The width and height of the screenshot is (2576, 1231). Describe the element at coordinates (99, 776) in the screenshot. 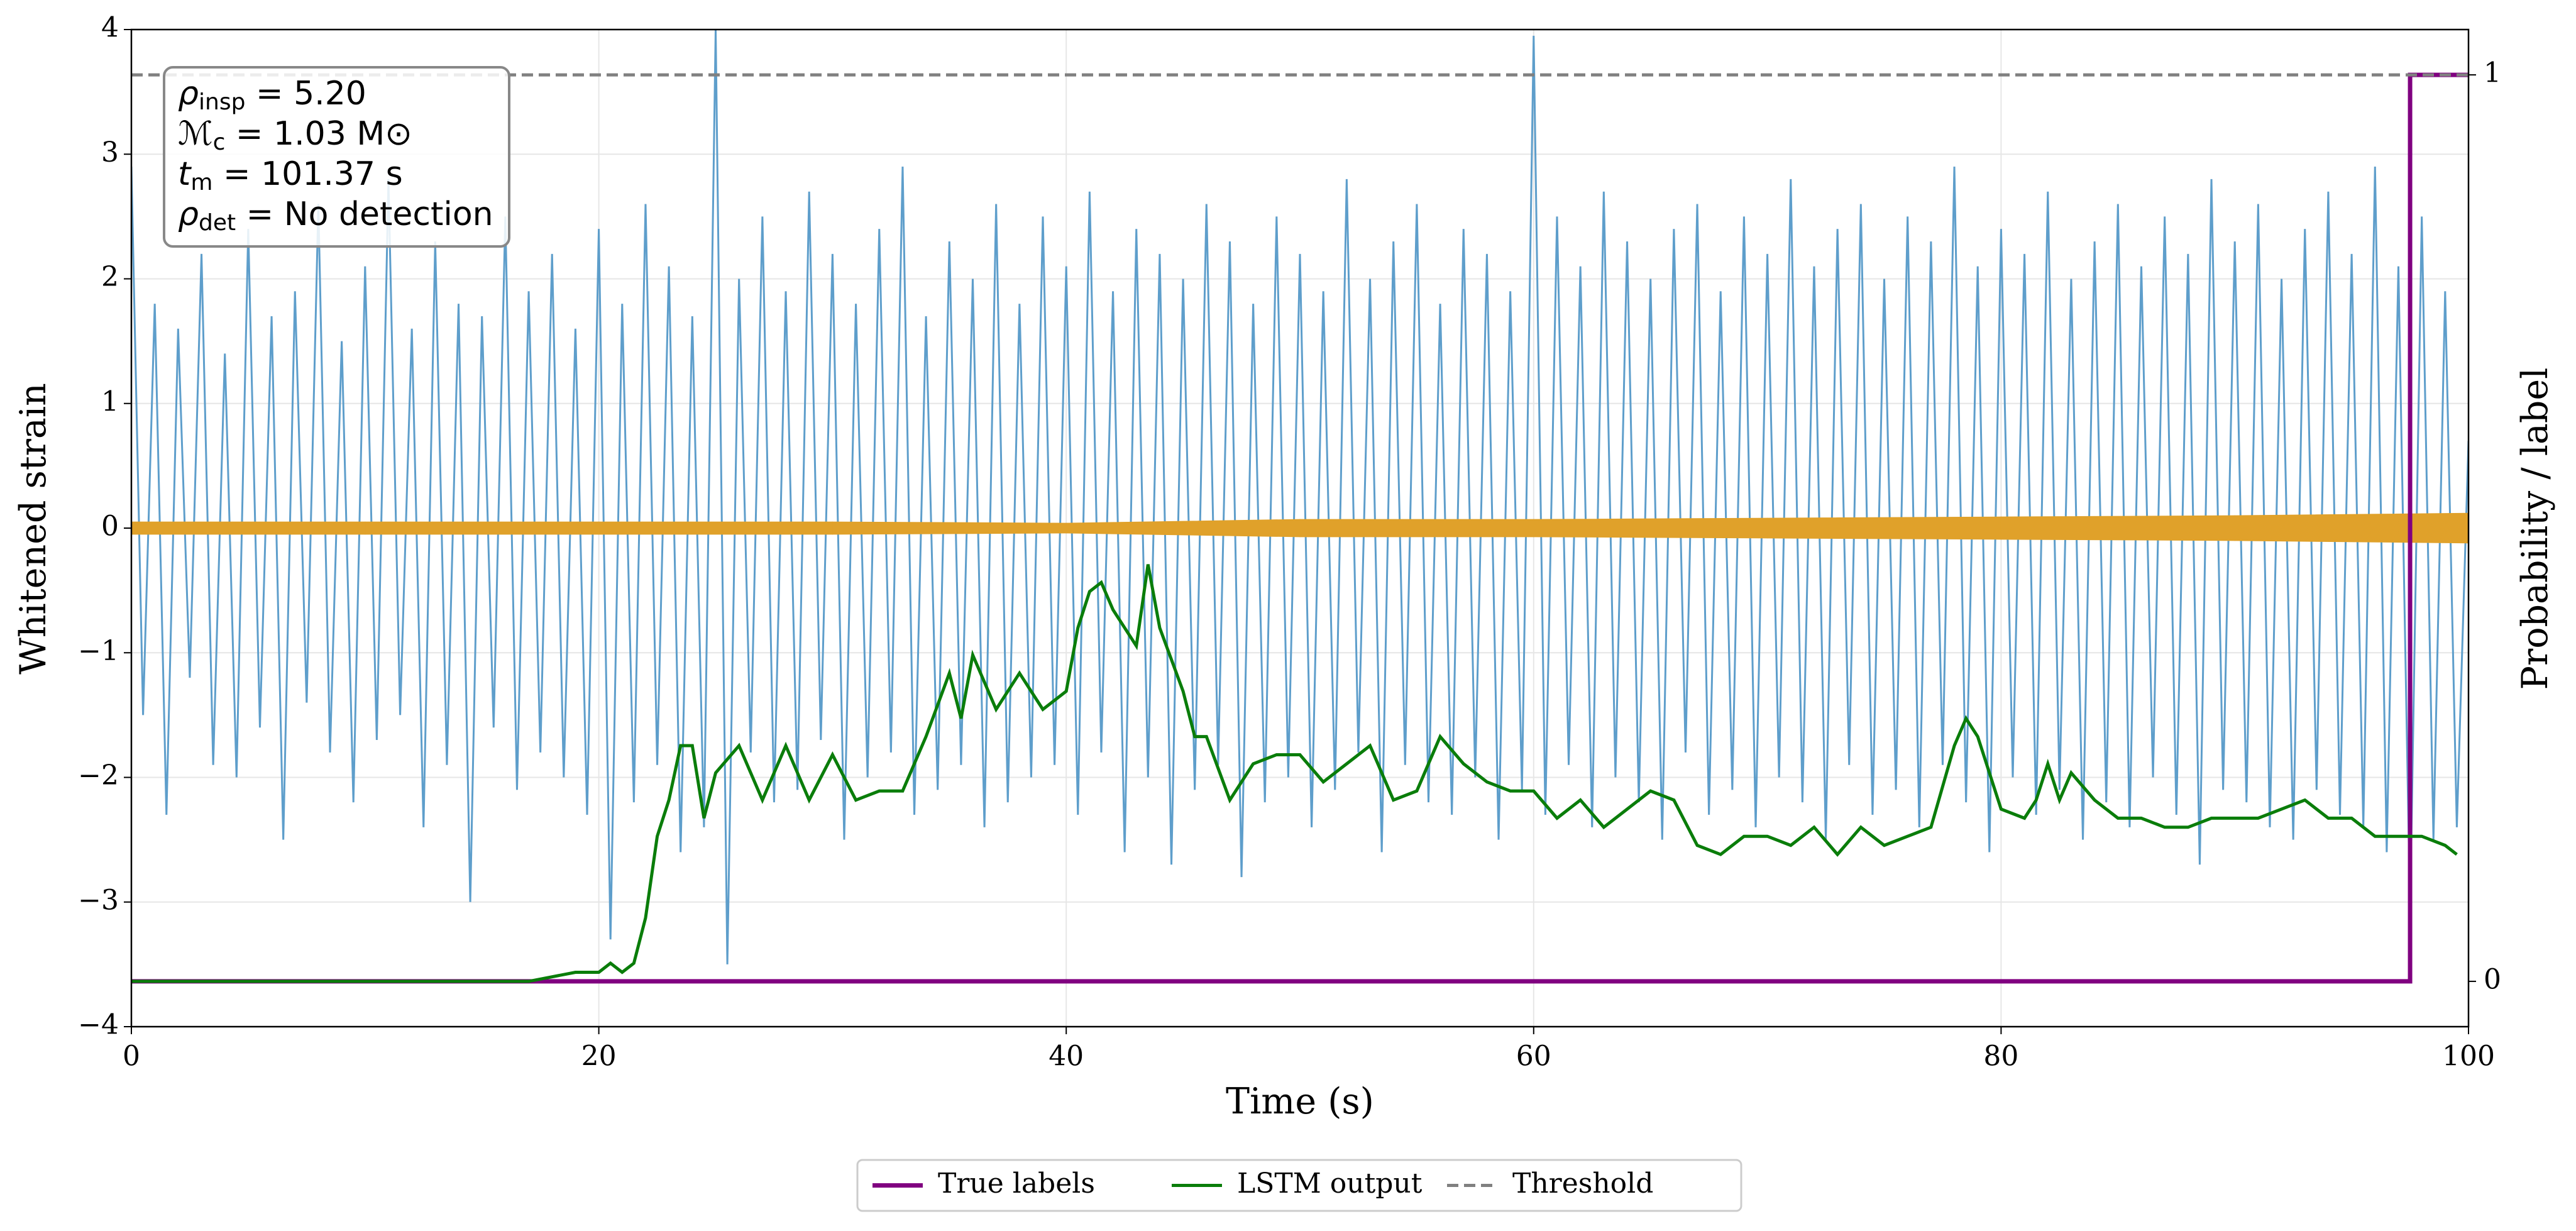

I see `y-tick-label: −2` at that location.